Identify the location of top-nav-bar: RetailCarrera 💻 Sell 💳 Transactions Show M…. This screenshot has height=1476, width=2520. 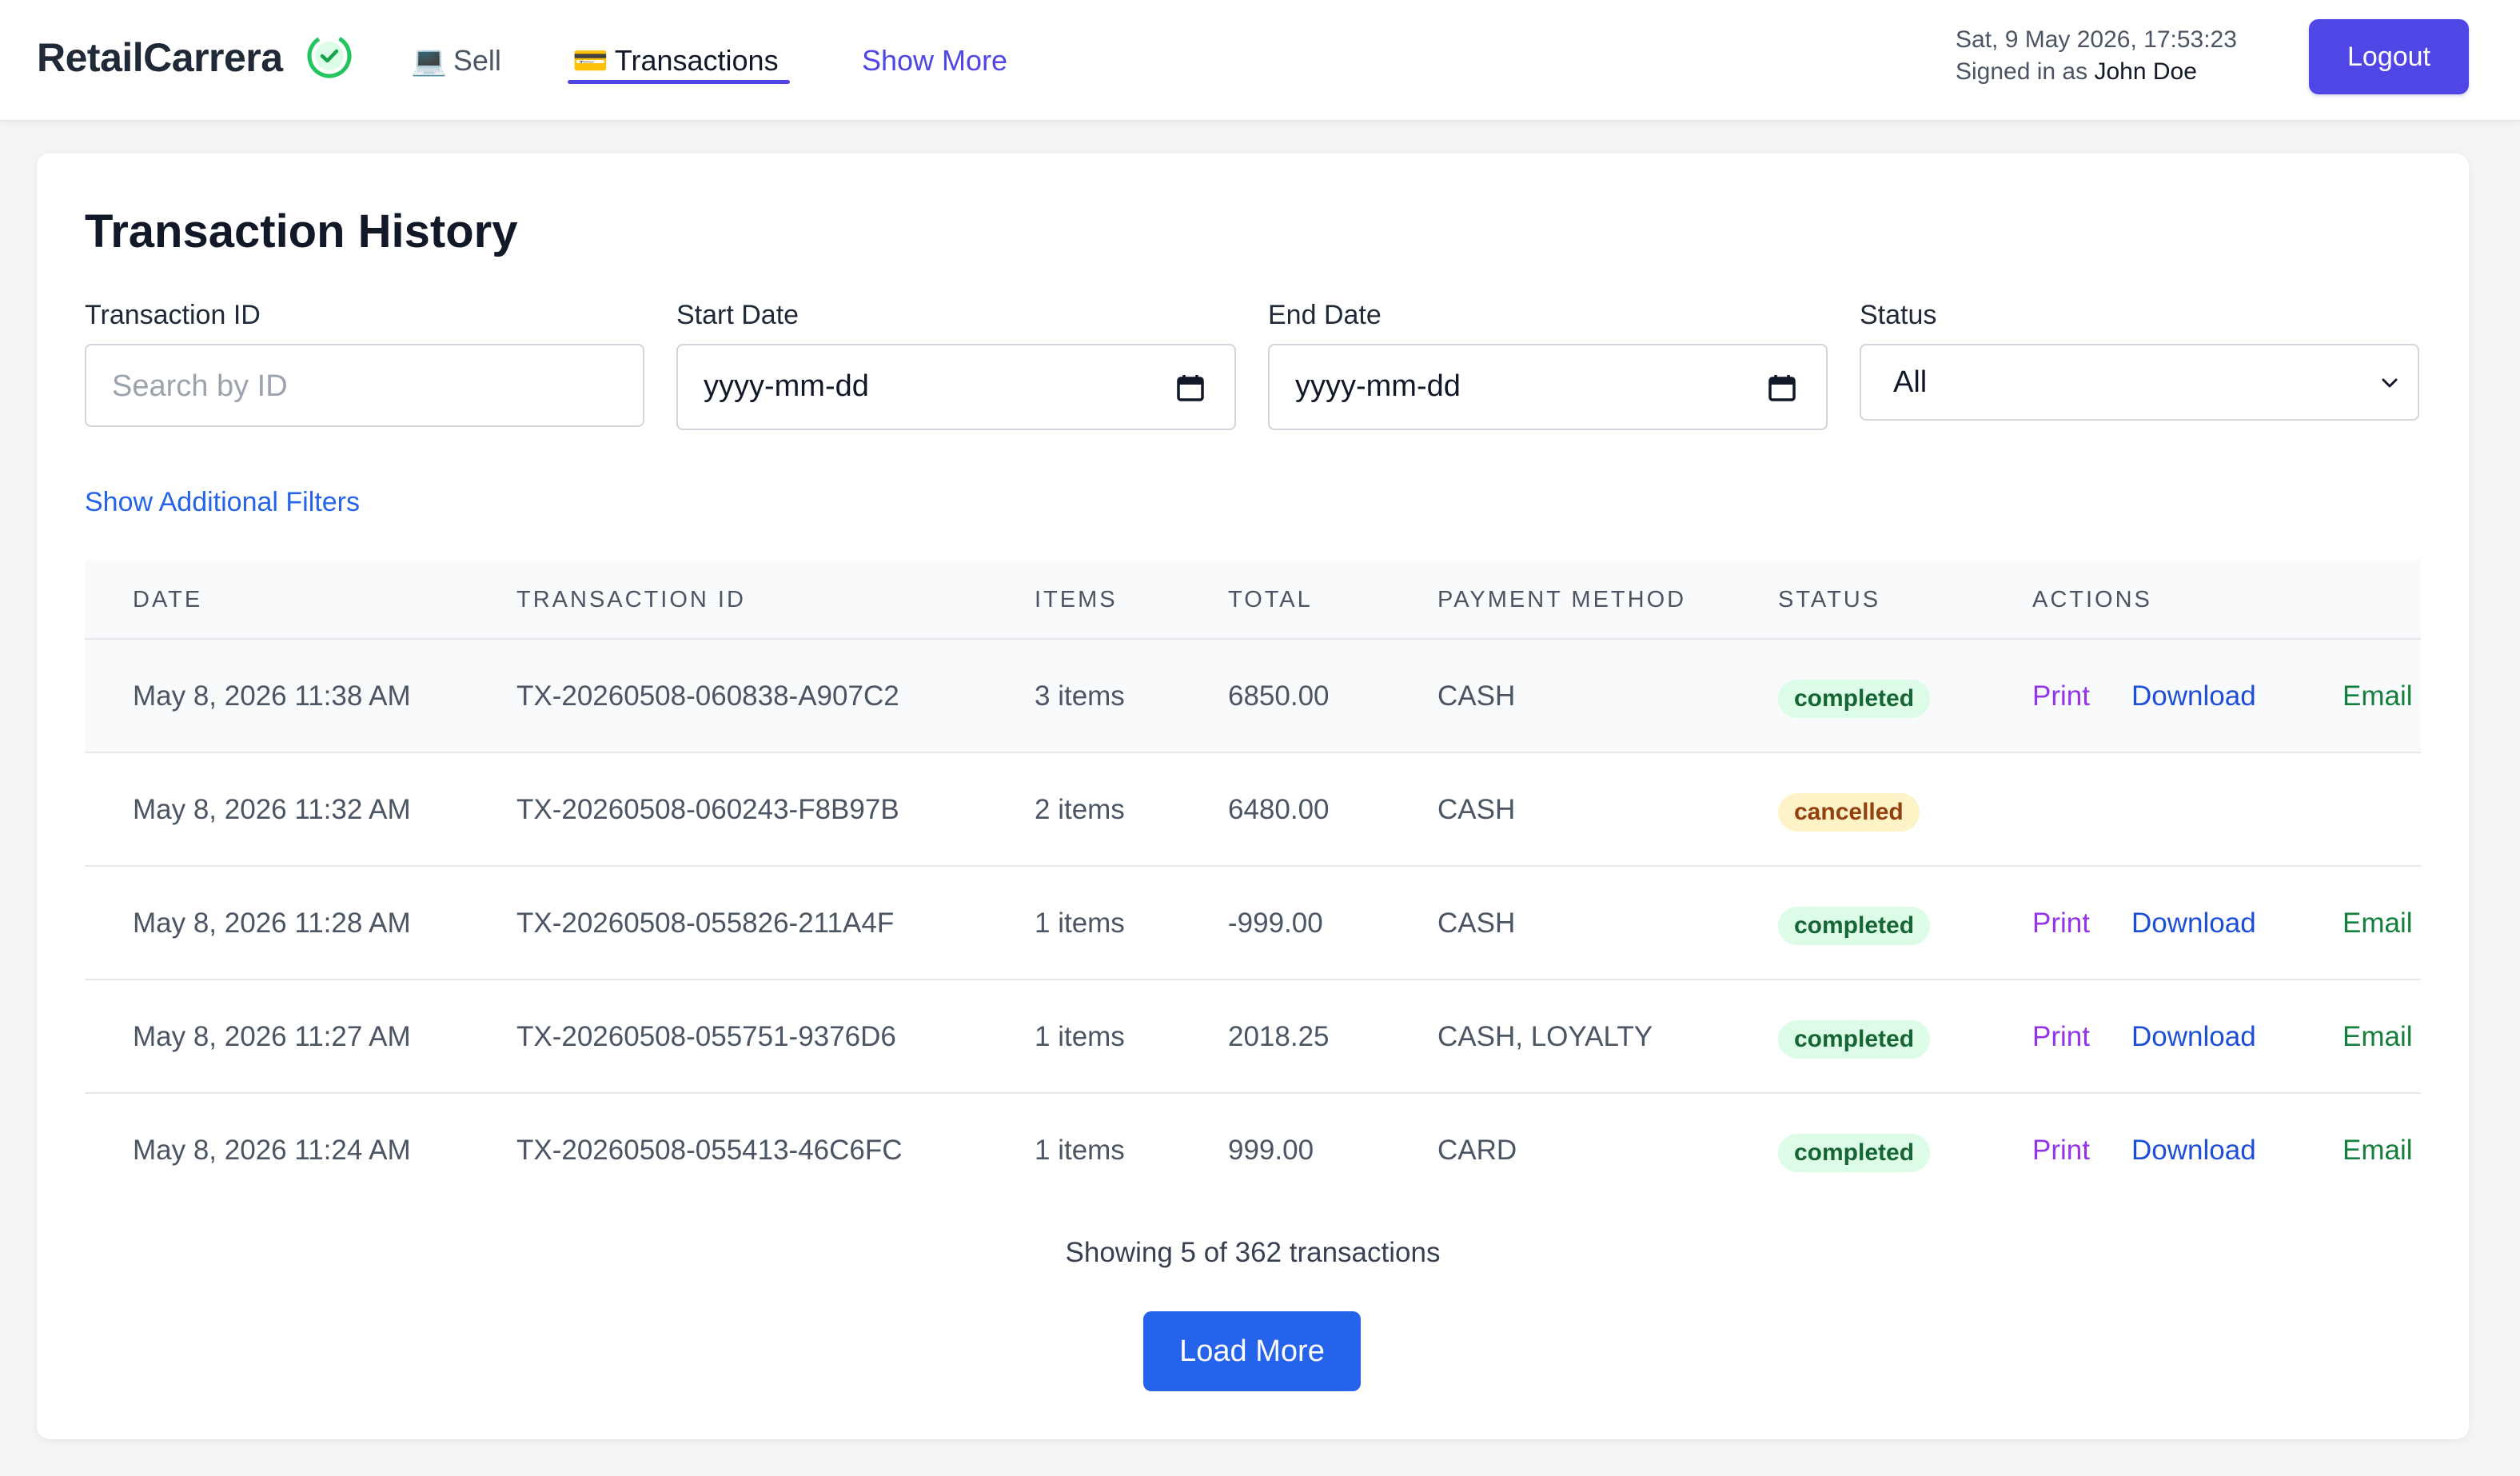
(1260, 61).